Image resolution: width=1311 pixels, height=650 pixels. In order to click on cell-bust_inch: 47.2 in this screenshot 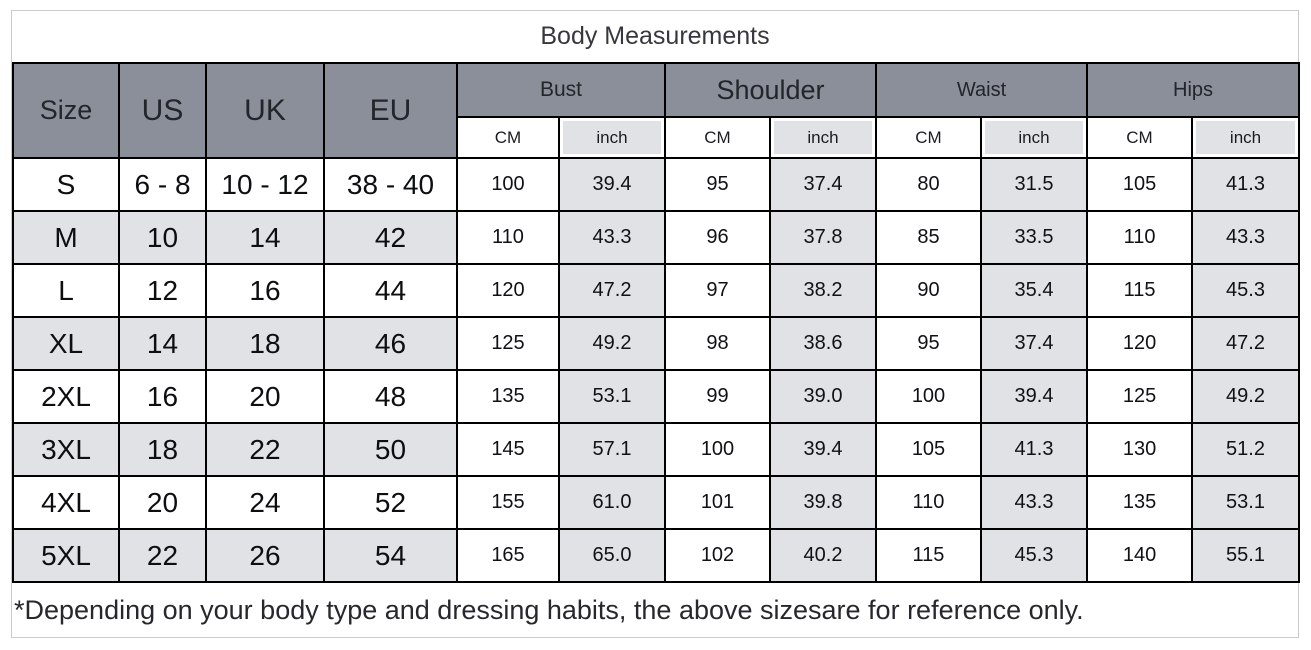, I will do `click(612, 290)`.